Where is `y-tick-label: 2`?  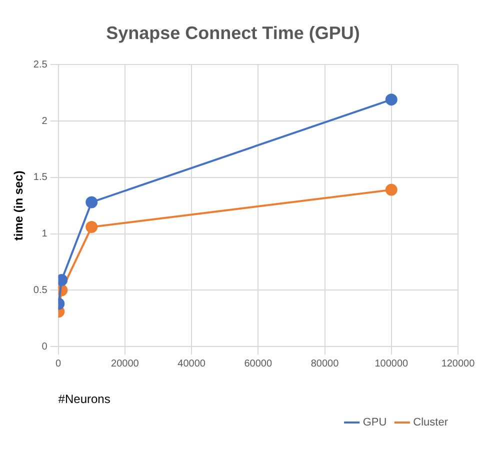 y-tick-label: 2 is located at coordinates (45, 121).